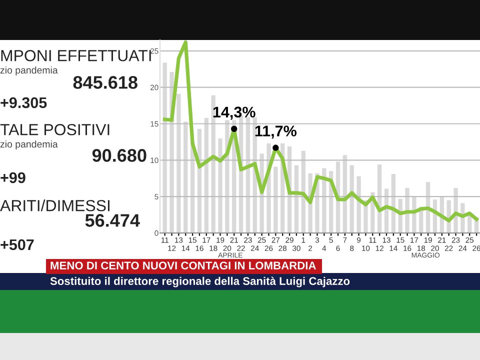 The height and width of the screenshot is (360, 480). What do you see at coordinates (112, 220) in the screenshot?
I see `text: 56.474` at bounding box center [112, 220].